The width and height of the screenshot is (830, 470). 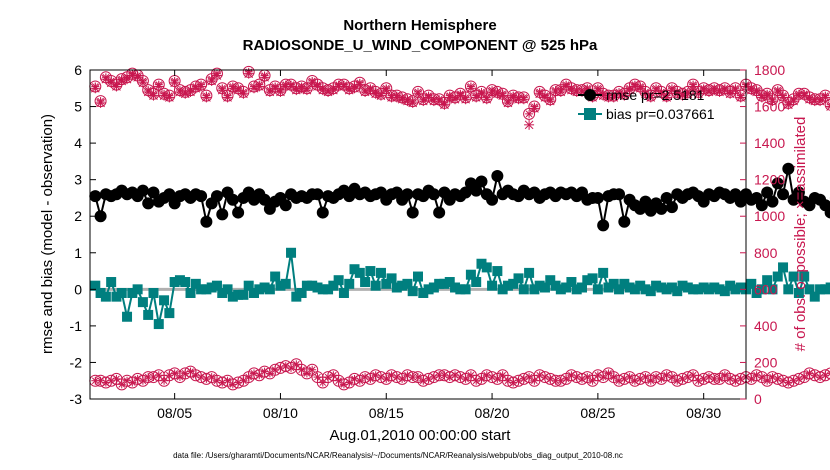 I want to click on y-tick-label: 5, so click(x=78, y=107).